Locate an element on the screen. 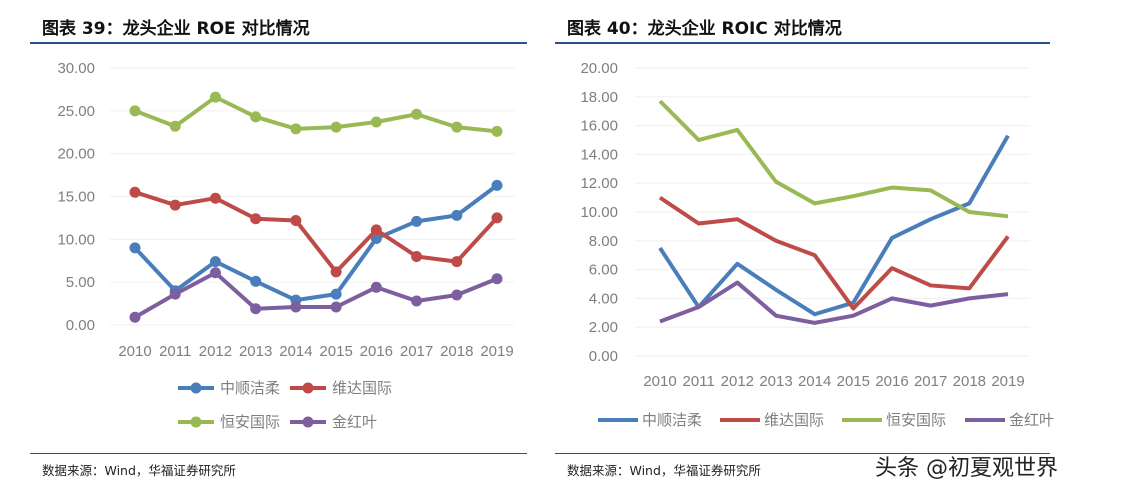 This screenshot has height=494, width=1125. roe-x-tick-label: 2010 is located at coordinates (134, 351).